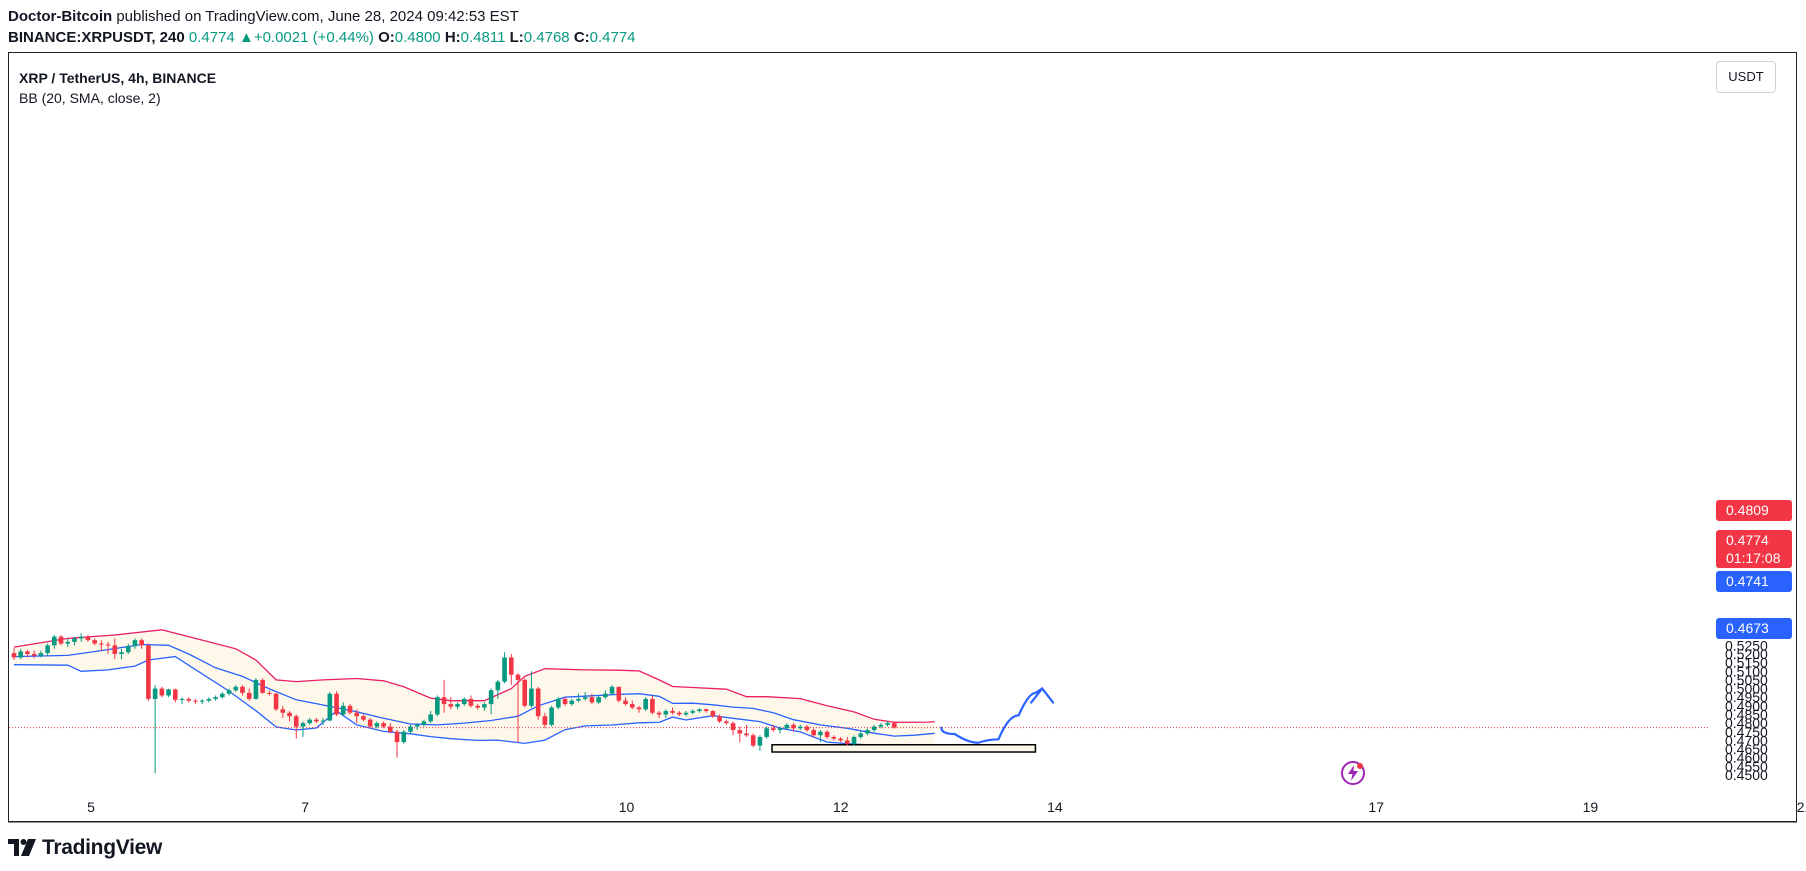 The width and height of the screenshot is (1806, 871). I want to click on publisher-name: Doctor-Bitcoin, so click(60, 16).